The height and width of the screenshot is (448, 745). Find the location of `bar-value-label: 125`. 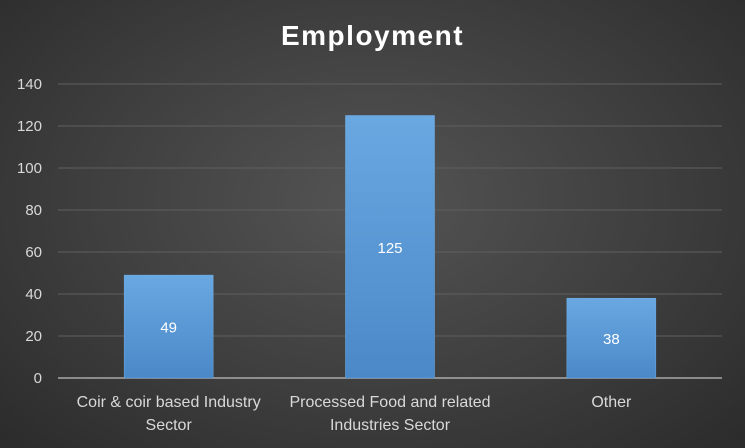

bar-value-label: 125 is located at coordinates (389, 248).